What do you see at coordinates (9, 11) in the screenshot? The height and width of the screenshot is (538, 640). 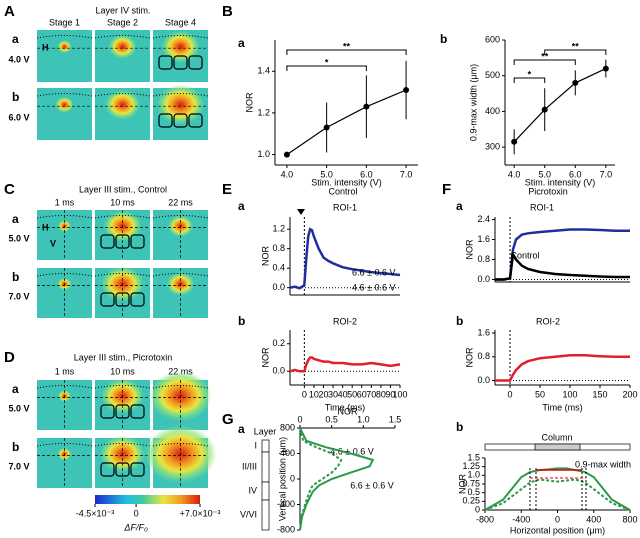 I see `panel-label: A` at bounding box center [9, 11].